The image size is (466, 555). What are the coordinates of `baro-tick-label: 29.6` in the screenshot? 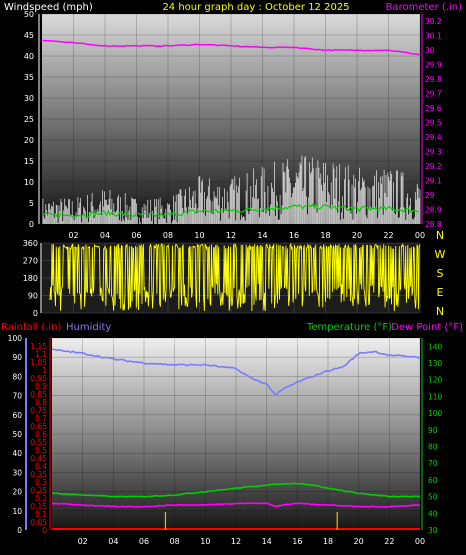 It's located at (433, 108).